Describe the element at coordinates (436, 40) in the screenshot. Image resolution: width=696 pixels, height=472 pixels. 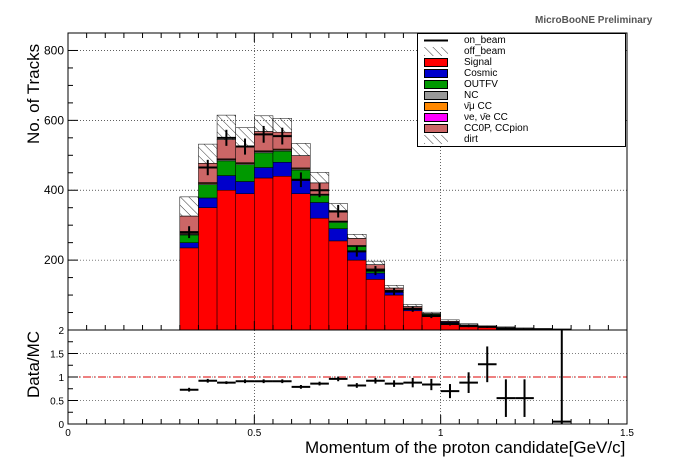
I see `legend-line-swatch` at that location.